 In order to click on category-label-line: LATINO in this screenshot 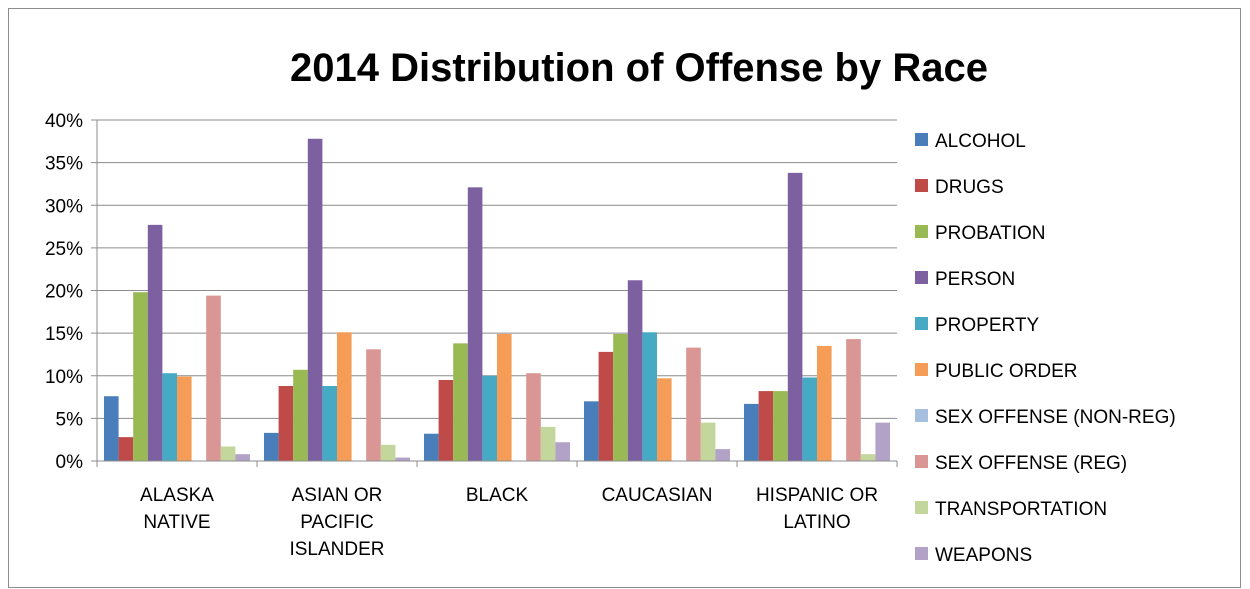, I will do `click(816, 522)`.